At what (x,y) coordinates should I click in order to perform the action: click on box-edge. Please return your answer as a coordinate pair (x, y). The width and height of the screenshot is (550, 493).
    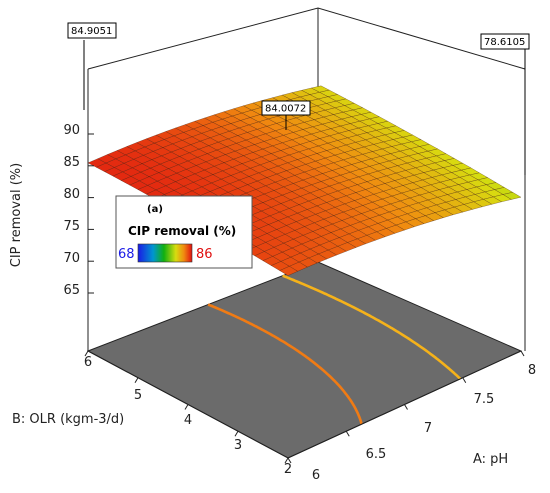
    Looking at the image, I should click on (306, 38).